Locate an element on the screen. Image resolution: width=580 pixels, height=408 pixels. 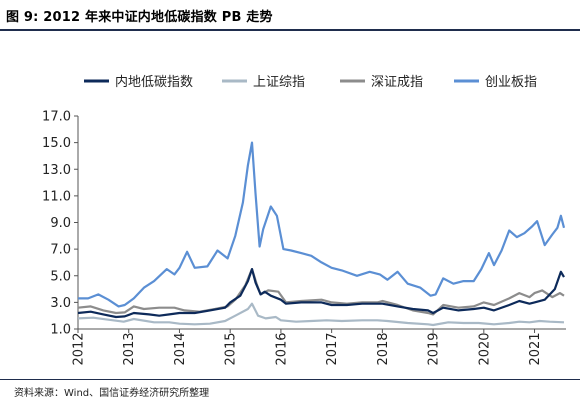
x-tick-label: 2019 is located at coordinates (434, 348).